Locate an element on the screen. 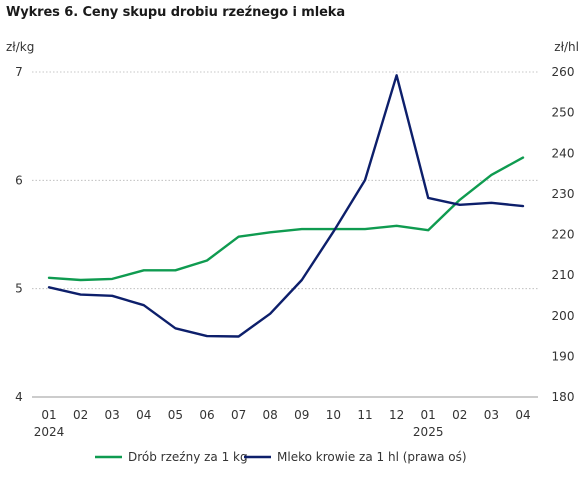 The image size is (585, 479). x-tick-label: 05 is located at coordinates (175, 415).